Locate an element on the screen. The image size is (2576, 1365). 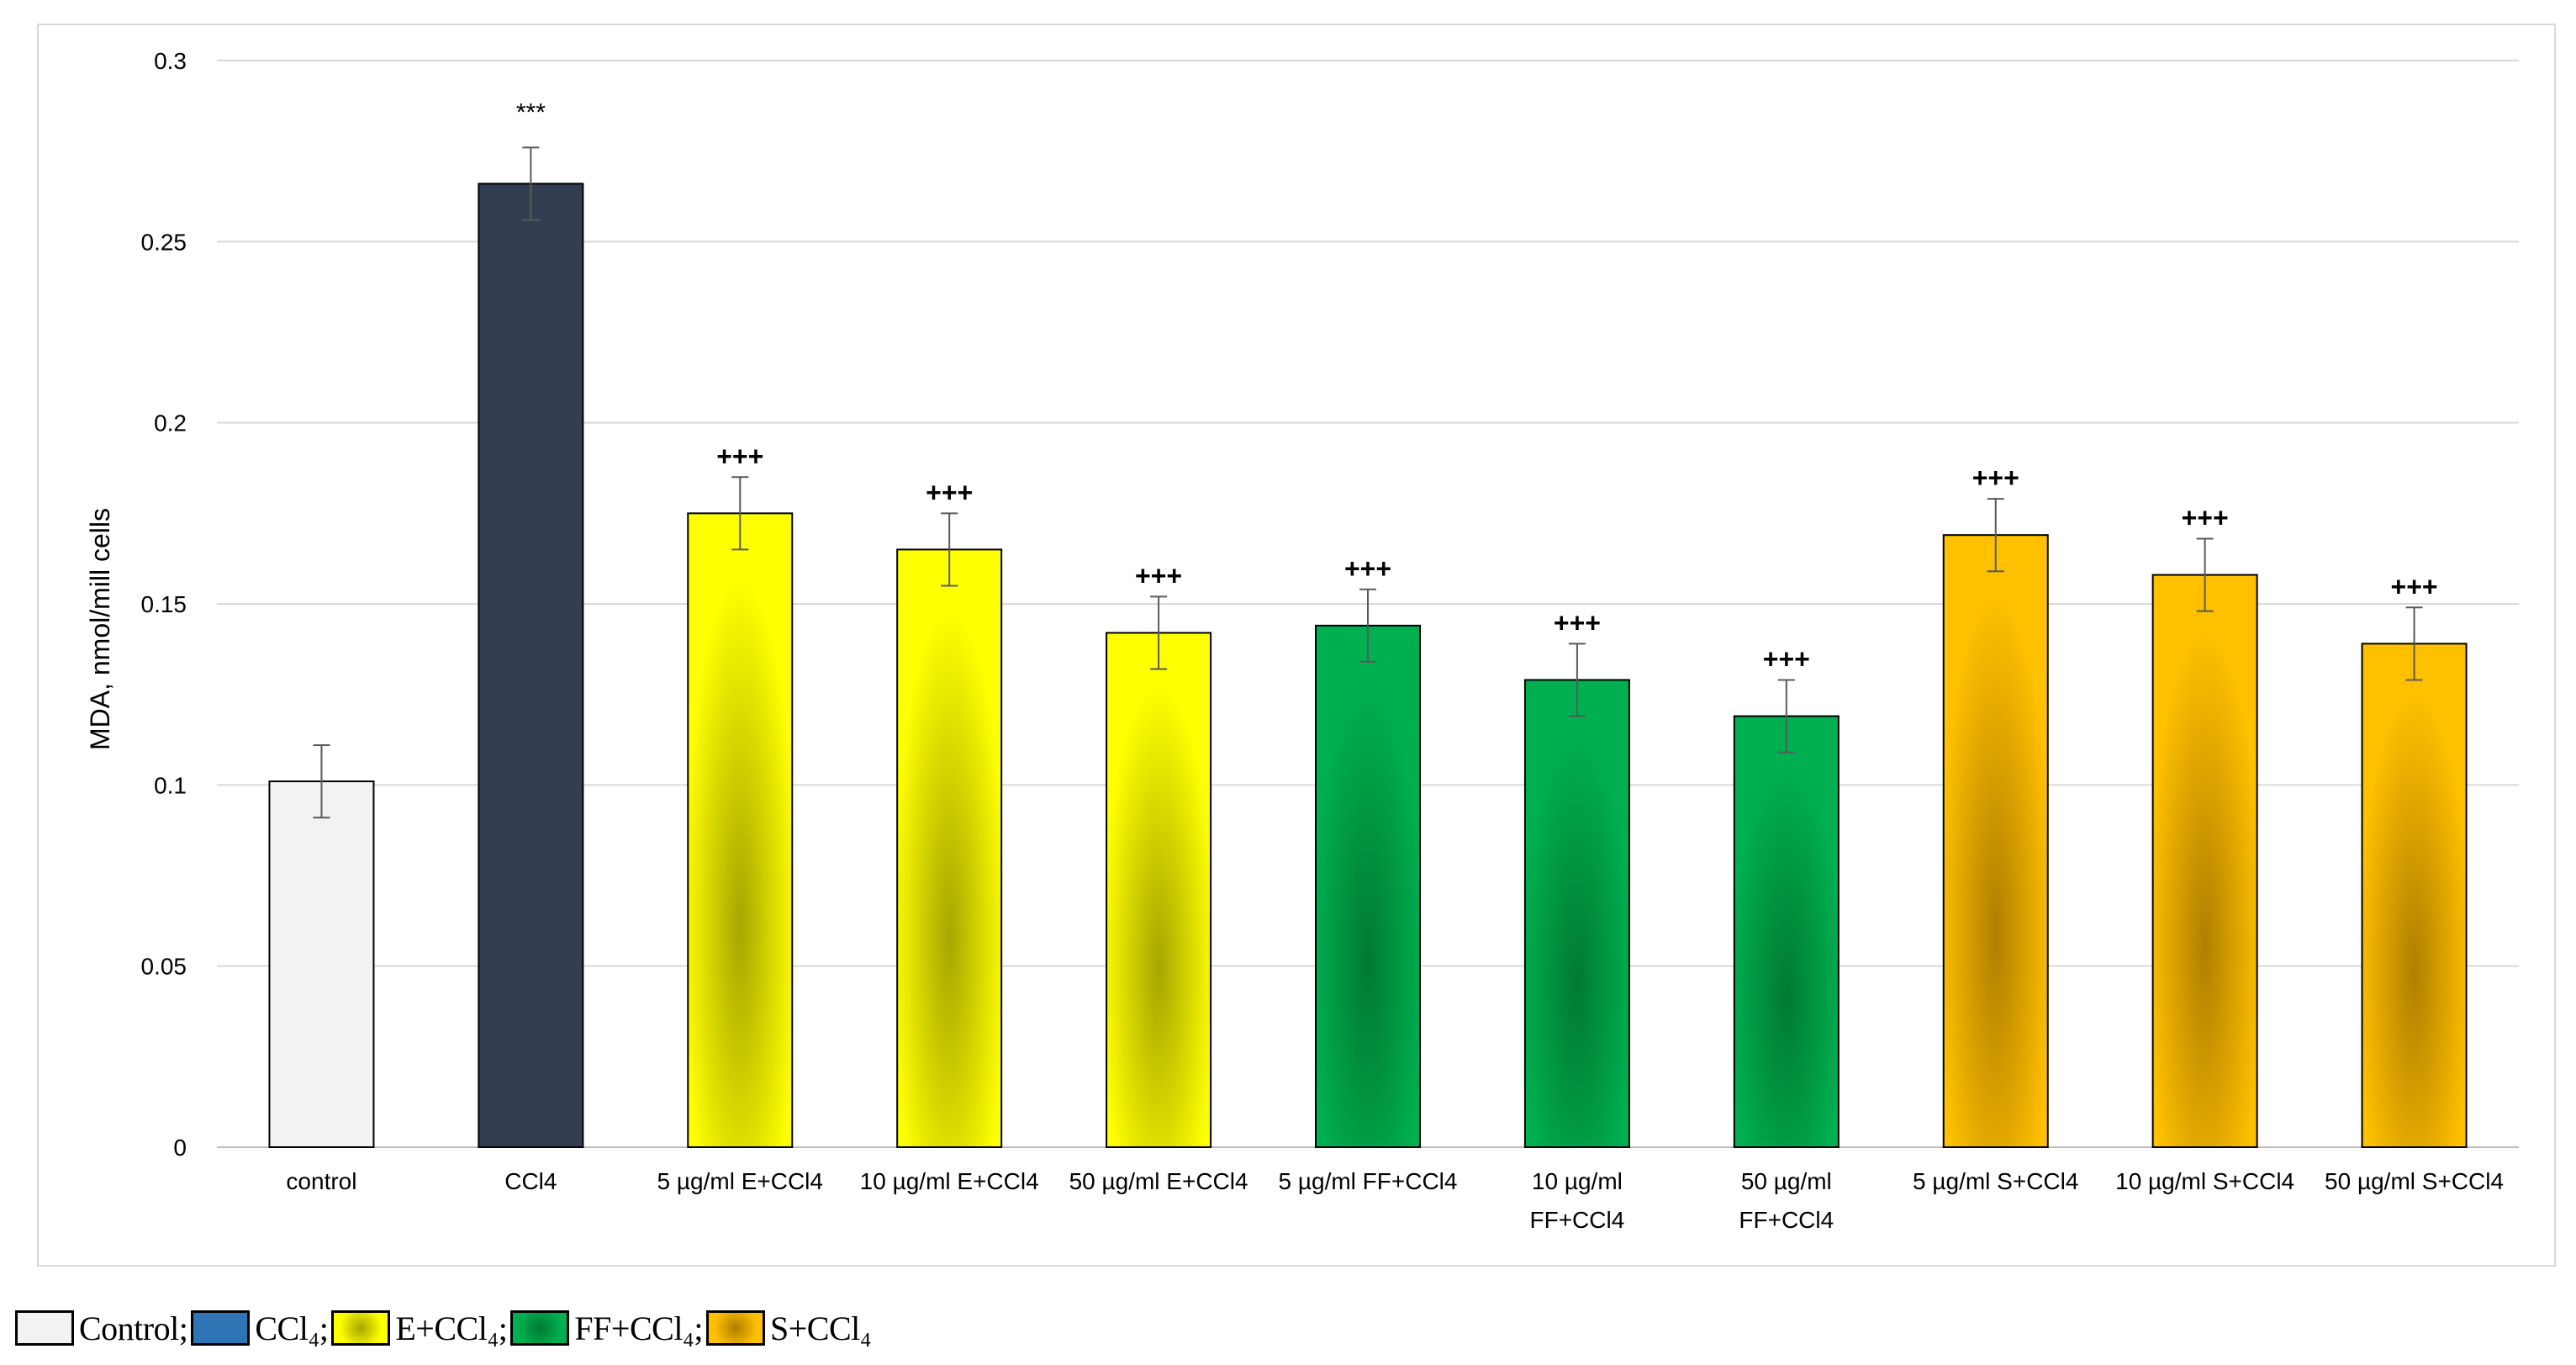
y-tick-label-2: 0.1 is located at coordinates (170, 785).